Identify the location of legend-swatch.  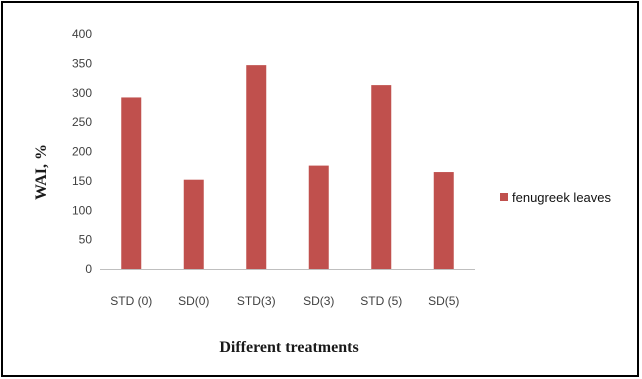
(504, 197).